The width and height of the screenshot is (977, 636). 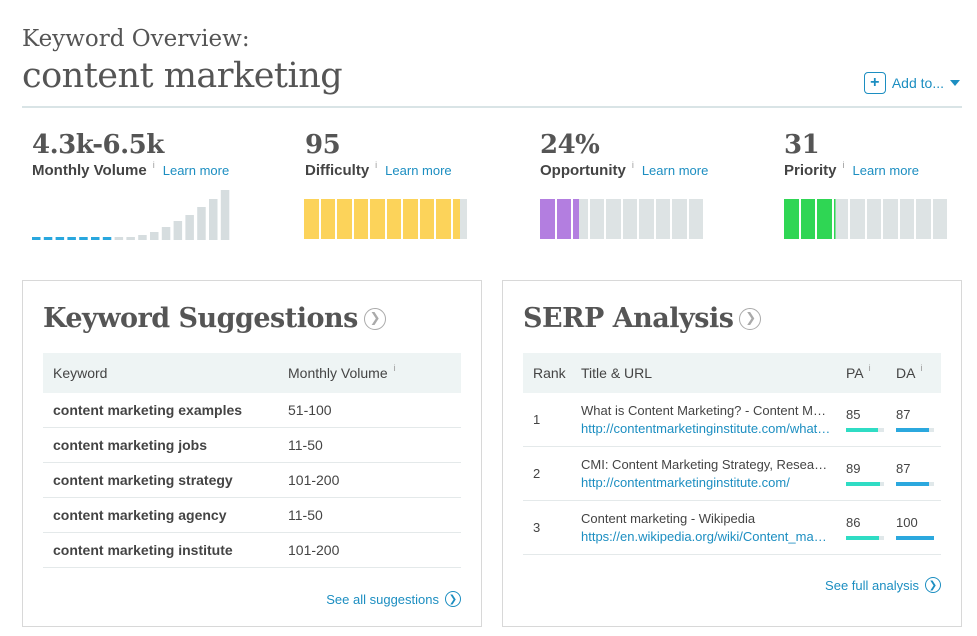 What do you see at coordinates (685, 482) in the screenshot?
I see `result-url-link: http://contentmarketinginstitute.com/` at bounding box center [685, 482].